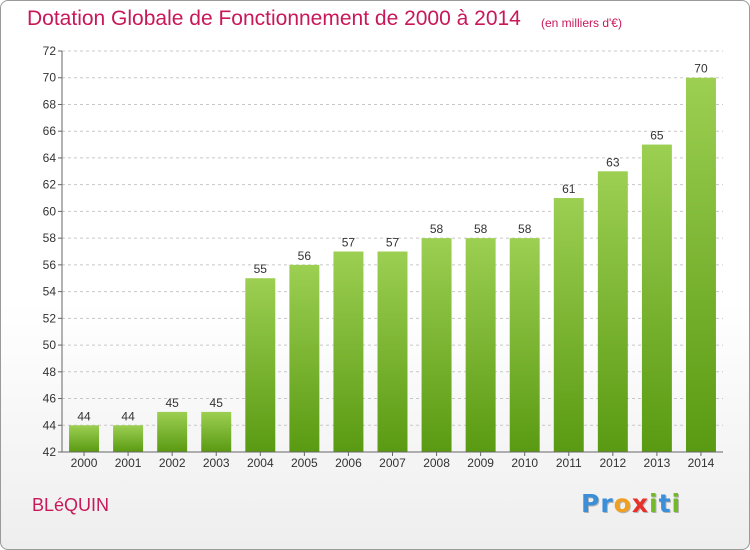 The height and width of the screenshot is (550, 750). Describe the element at coordinates (436, 463) in the screenshot. I see `x-tick-label-2008: 2008` at that location.